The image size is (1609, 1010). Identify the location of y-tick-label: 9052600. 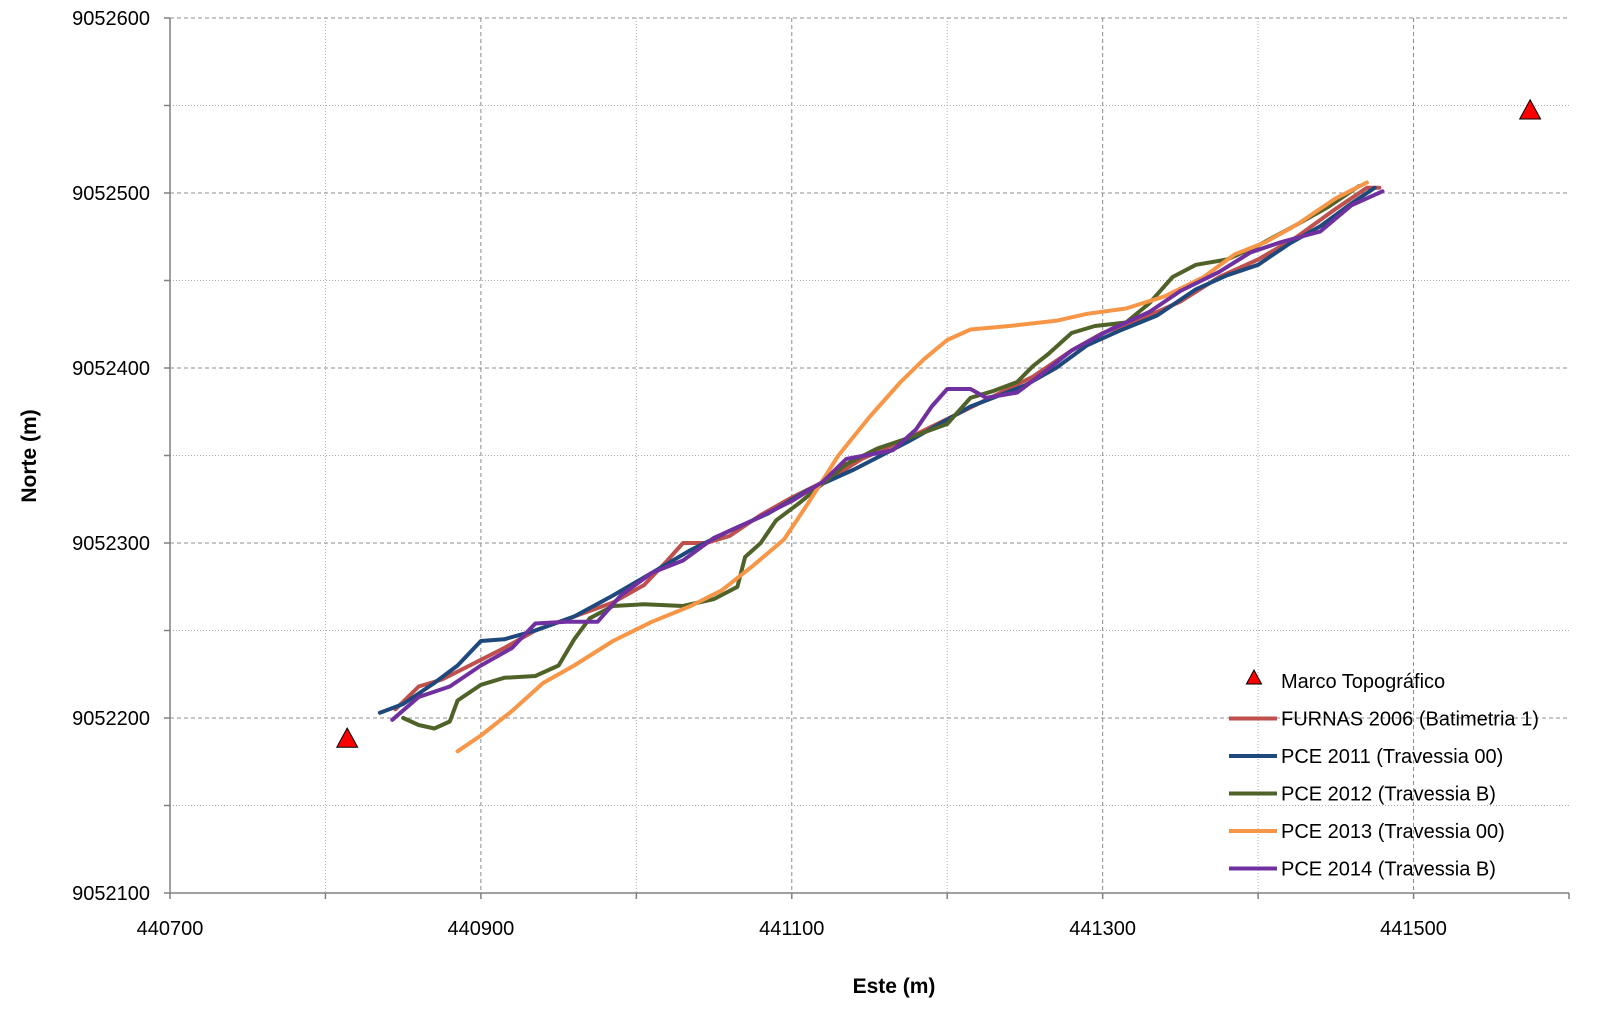
(111, 19).